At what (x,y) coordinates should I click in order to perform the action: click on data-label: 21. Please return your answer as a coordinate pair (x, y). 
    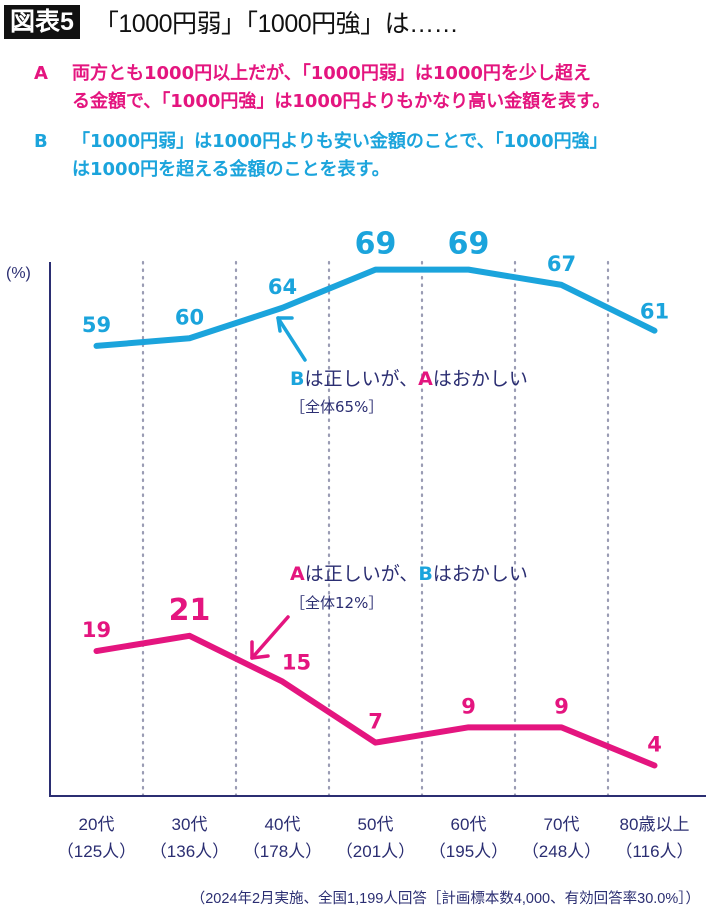
    Looking at the image, I should click on (190, 610).